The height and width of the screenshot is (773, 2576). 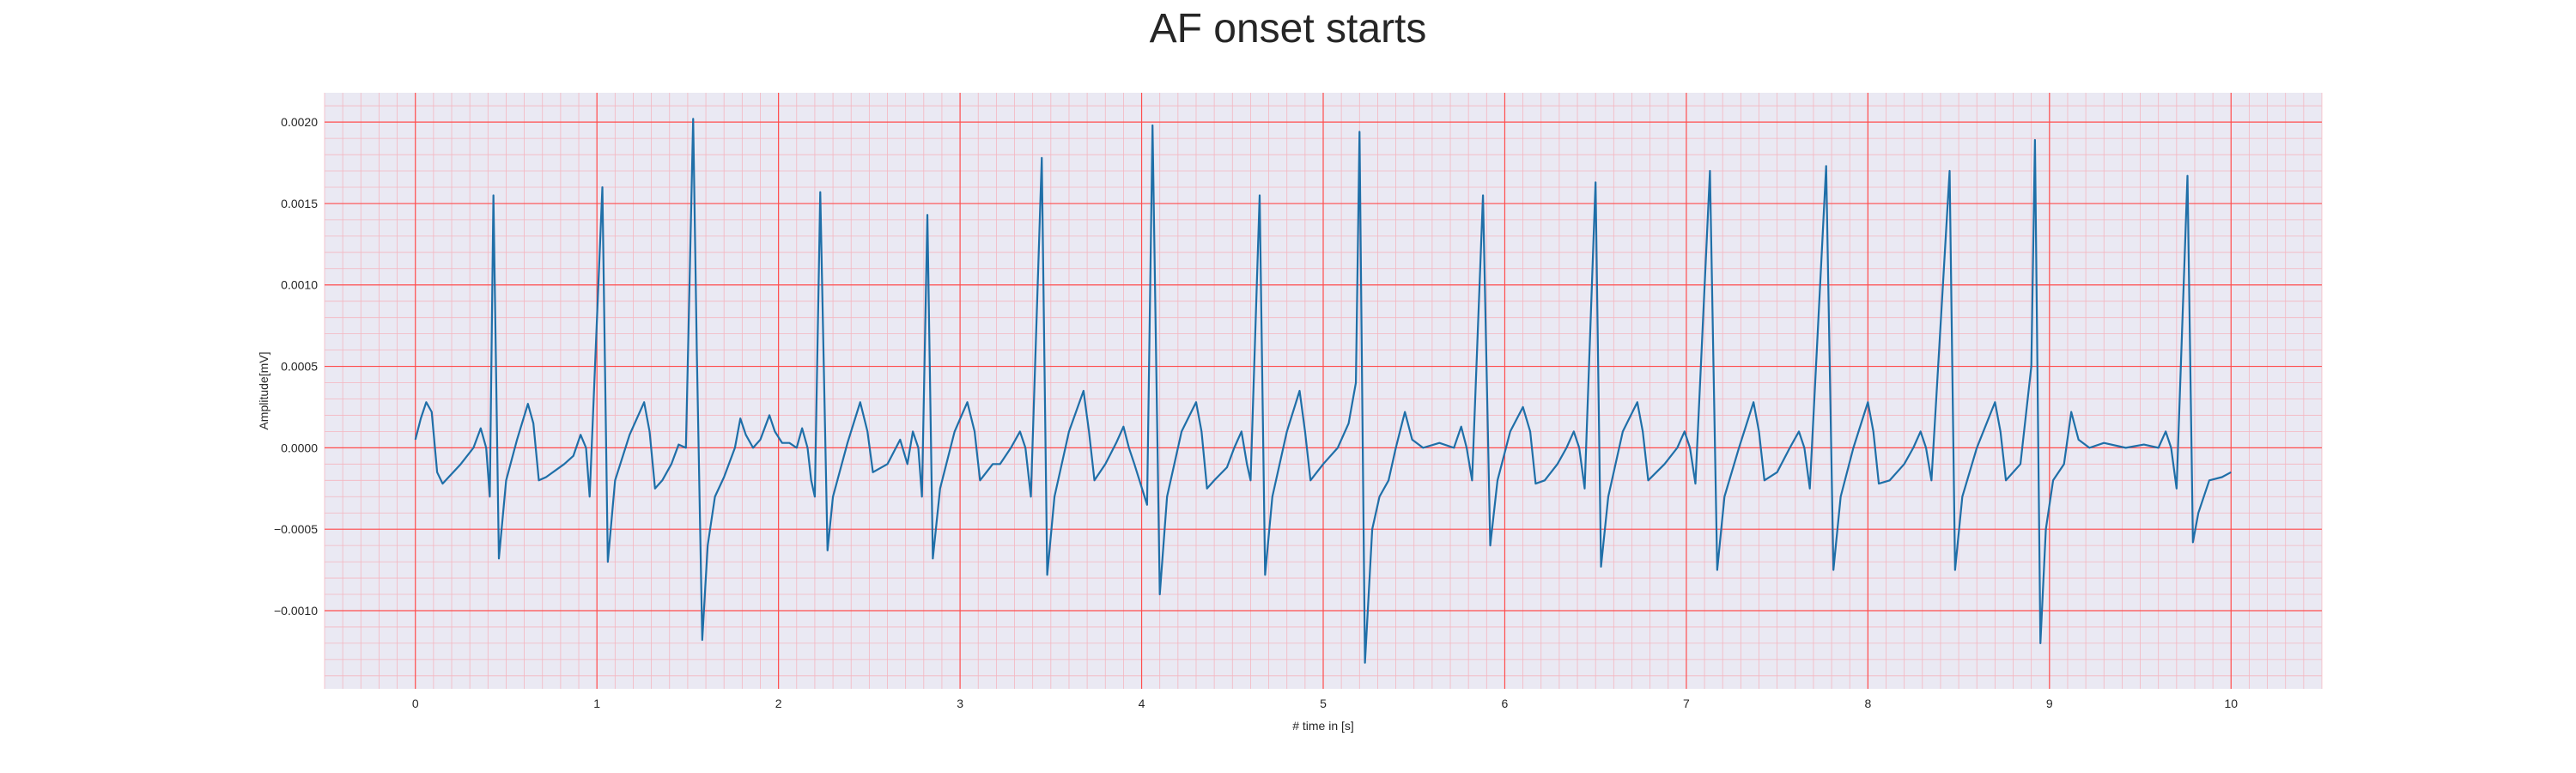 What do you see at coordinates (300, 122) in the screenshot?
I see `y-tick-label: 0.0020` at bounding box center [300, 122].